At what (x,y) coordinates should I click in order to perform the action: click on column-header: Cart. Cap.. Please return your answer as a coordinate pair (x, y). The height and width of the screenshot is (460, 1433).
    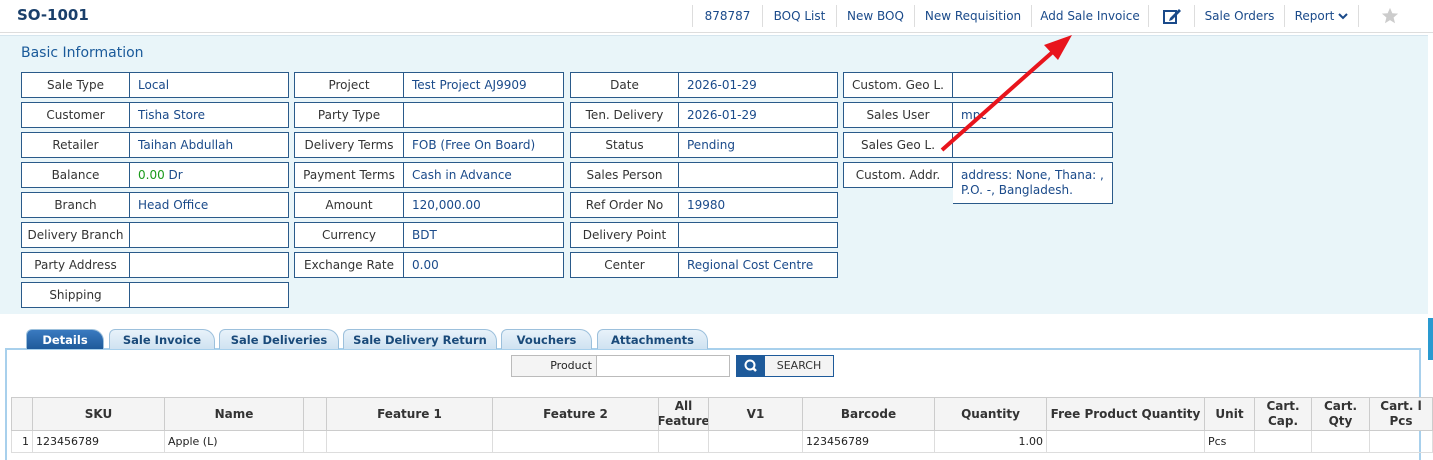
    Looking at the image, I should click on (1283, 414).